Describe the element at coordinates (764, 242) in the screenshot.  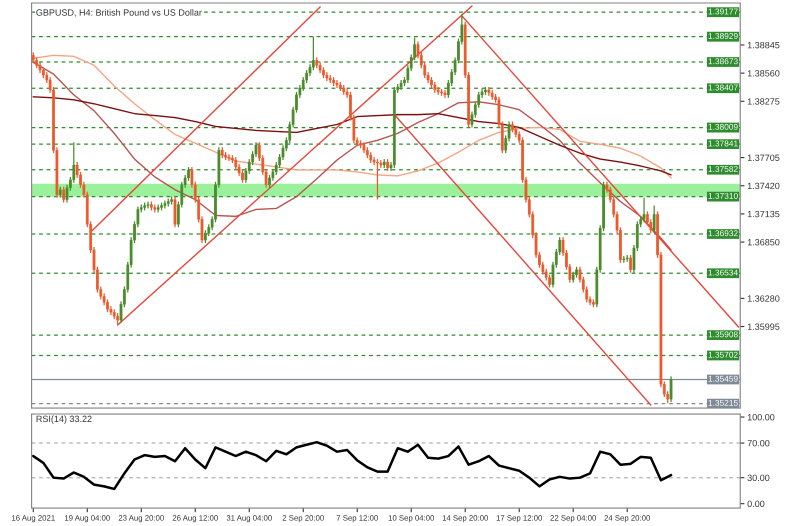
I see `y-tick-label: 1.36850` at that location.